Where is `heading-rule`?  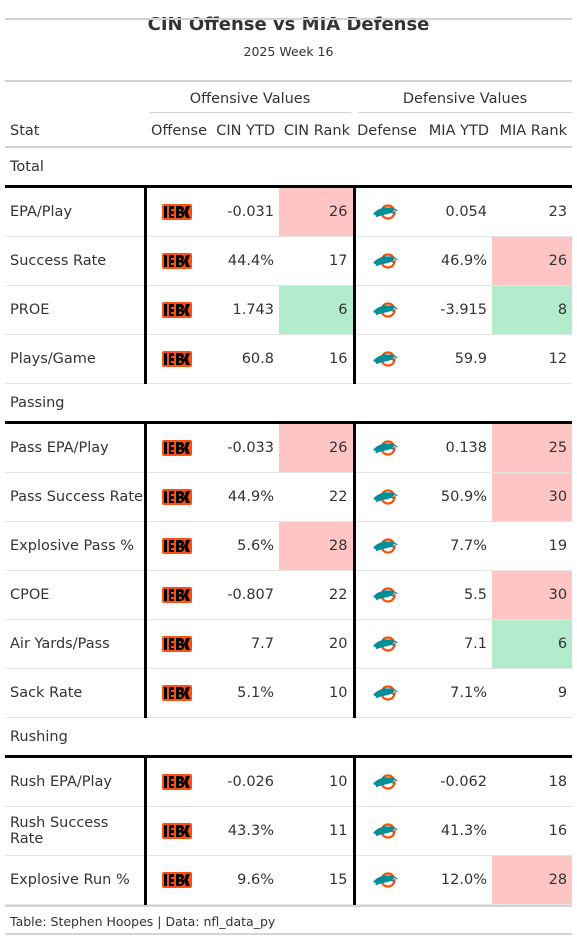
heading-rule is located at coordinates (288, 81).